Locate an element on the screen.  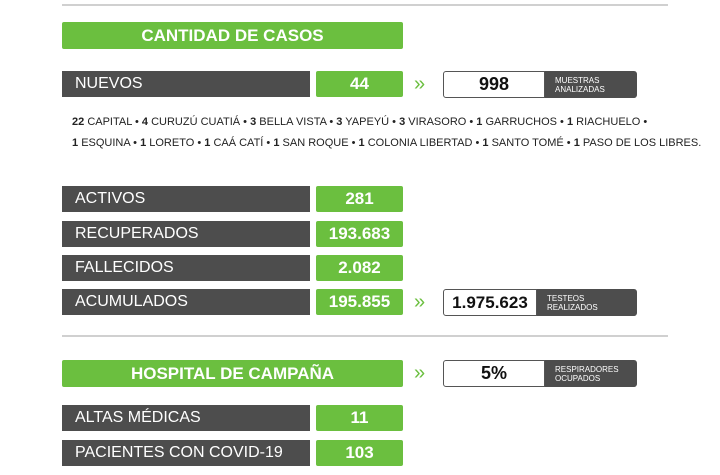
row-label: RECUPERADOS is located at coordinates (186, 234).